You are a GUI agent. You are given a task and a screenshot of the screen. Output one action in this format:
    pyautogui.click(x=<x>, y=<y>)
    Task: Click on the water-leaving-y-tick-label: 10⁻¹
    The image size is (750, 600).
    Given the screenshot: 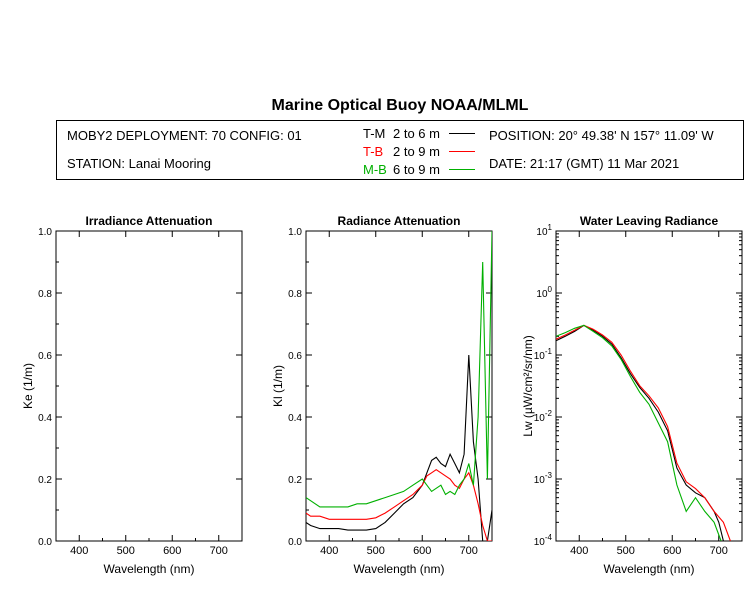 What is the action you would take?
    pyautogui.click(x=543, y=354)
    